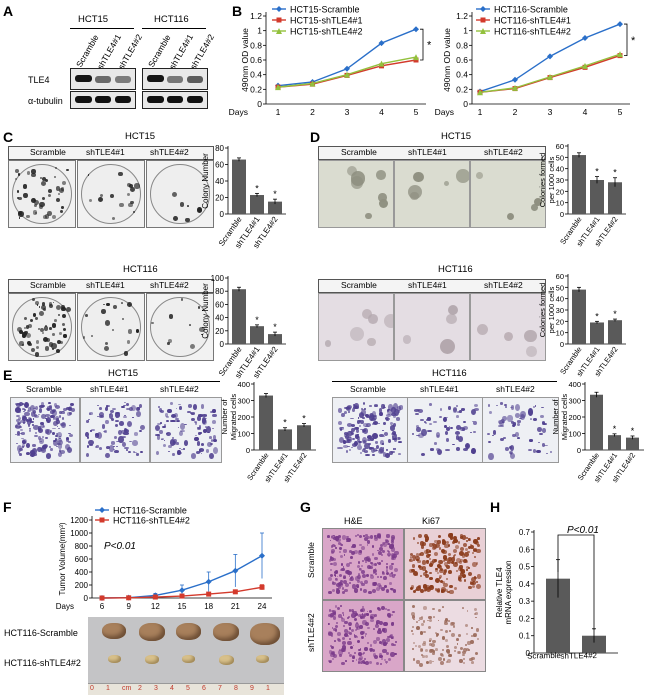 Image resolution: width=650 pixels, height=696 pixels. I want to click on column-label-ki67: Ki67, so click(431, 521).